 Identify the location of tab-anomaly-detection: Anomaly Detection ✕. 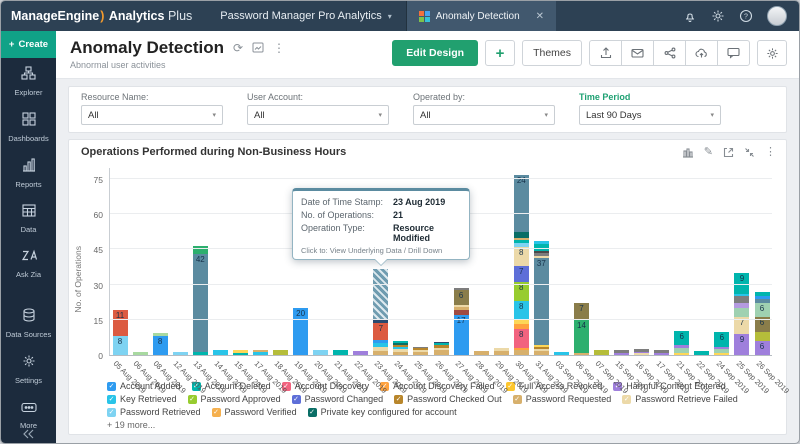
(481, 16).